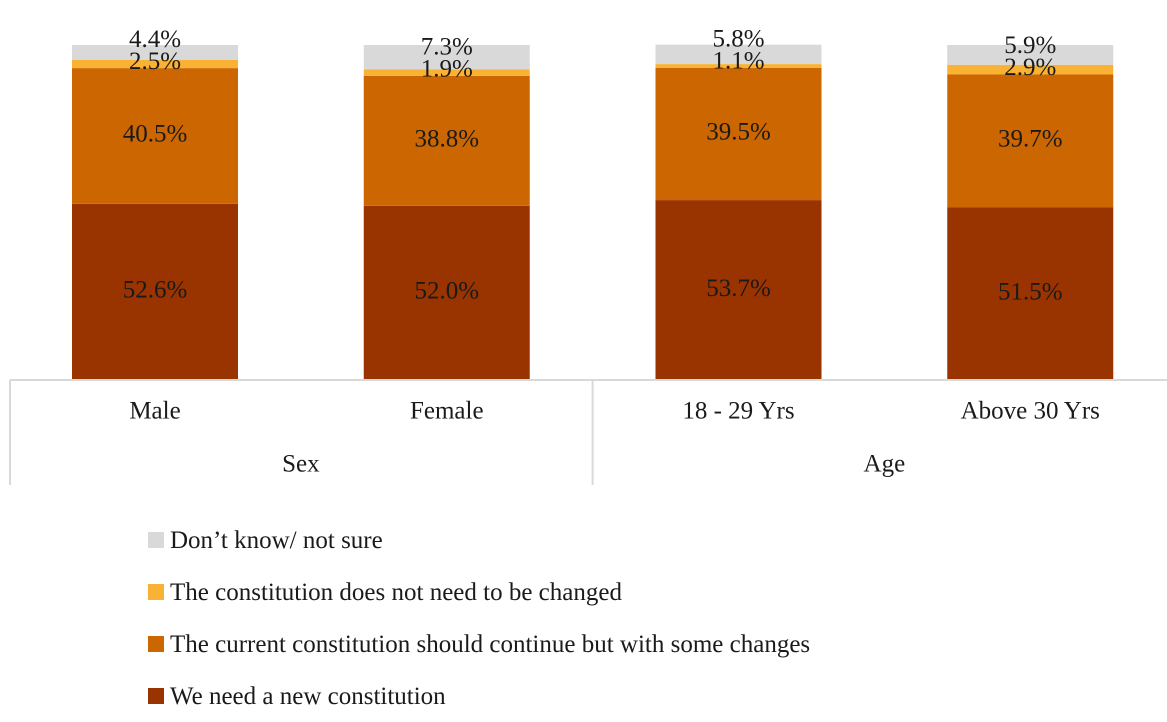 Image resolution: width=1167 pixels, height=722 pixels. What do you see at coordinates (885, 464) in the screenshot?
I see `group-label: Age` at bounding box center [885, 464].